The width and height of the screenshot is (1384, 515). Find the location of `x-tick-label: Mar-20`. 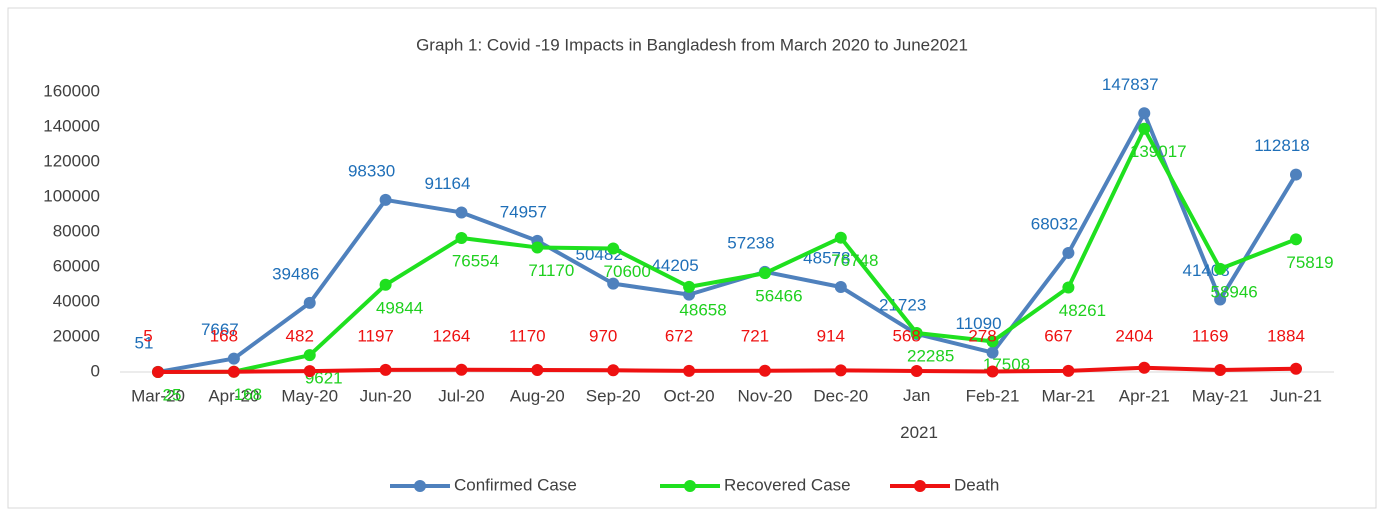

x-tick-label: Mar-20 is located at coordinates (158, 395).